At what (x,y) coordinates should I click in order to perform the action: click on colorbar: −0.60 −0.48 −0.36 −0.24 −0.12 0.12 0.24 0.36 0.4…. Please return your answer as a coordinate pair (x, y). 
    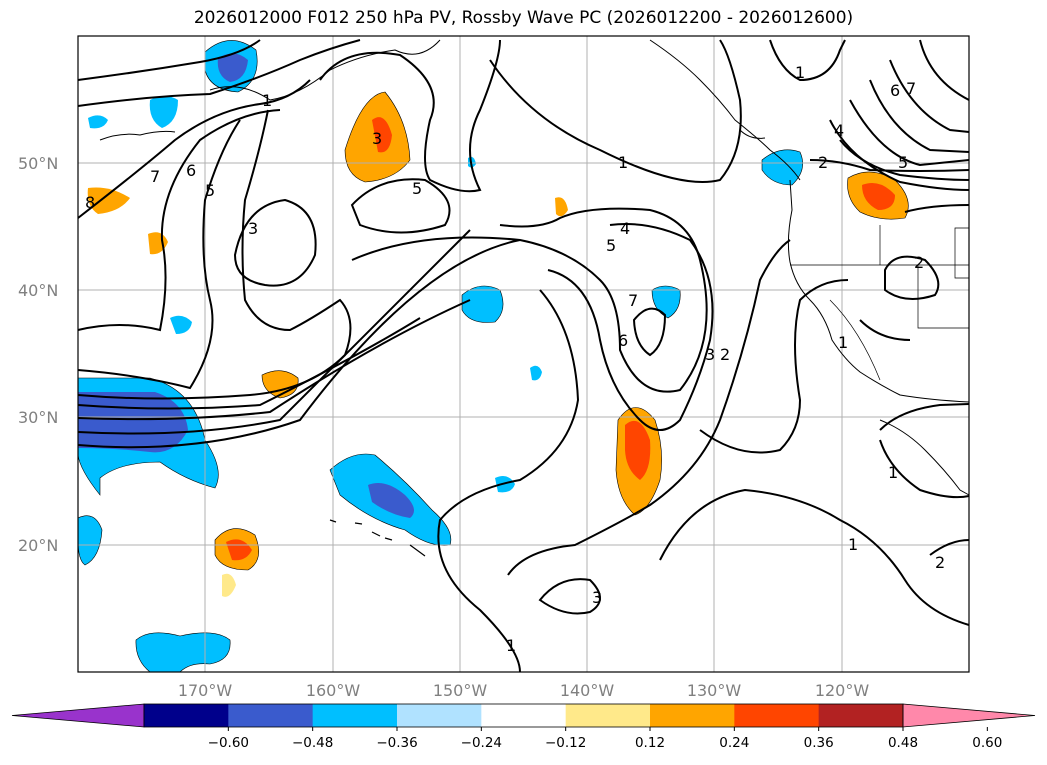
    Looking at the image, I should click on (523, 727).